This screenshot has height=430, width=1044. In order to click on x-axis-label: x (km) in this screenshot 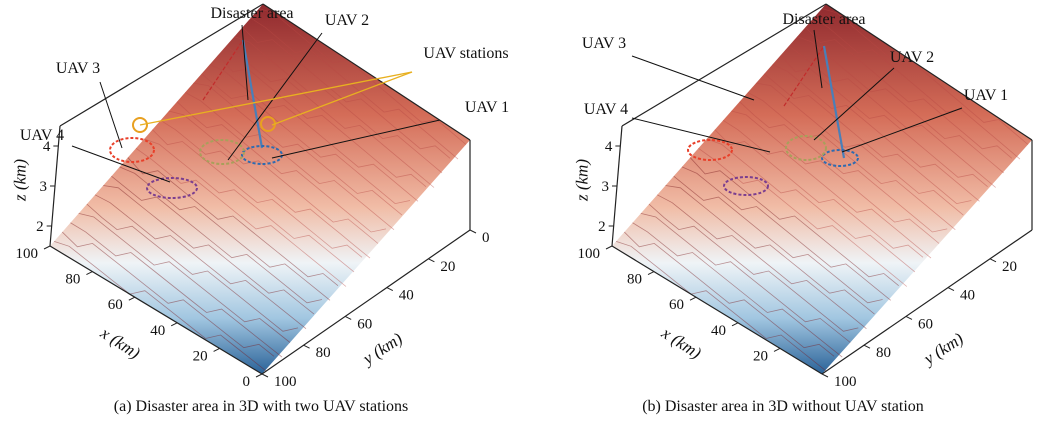, I will do `click(119, 343)`.